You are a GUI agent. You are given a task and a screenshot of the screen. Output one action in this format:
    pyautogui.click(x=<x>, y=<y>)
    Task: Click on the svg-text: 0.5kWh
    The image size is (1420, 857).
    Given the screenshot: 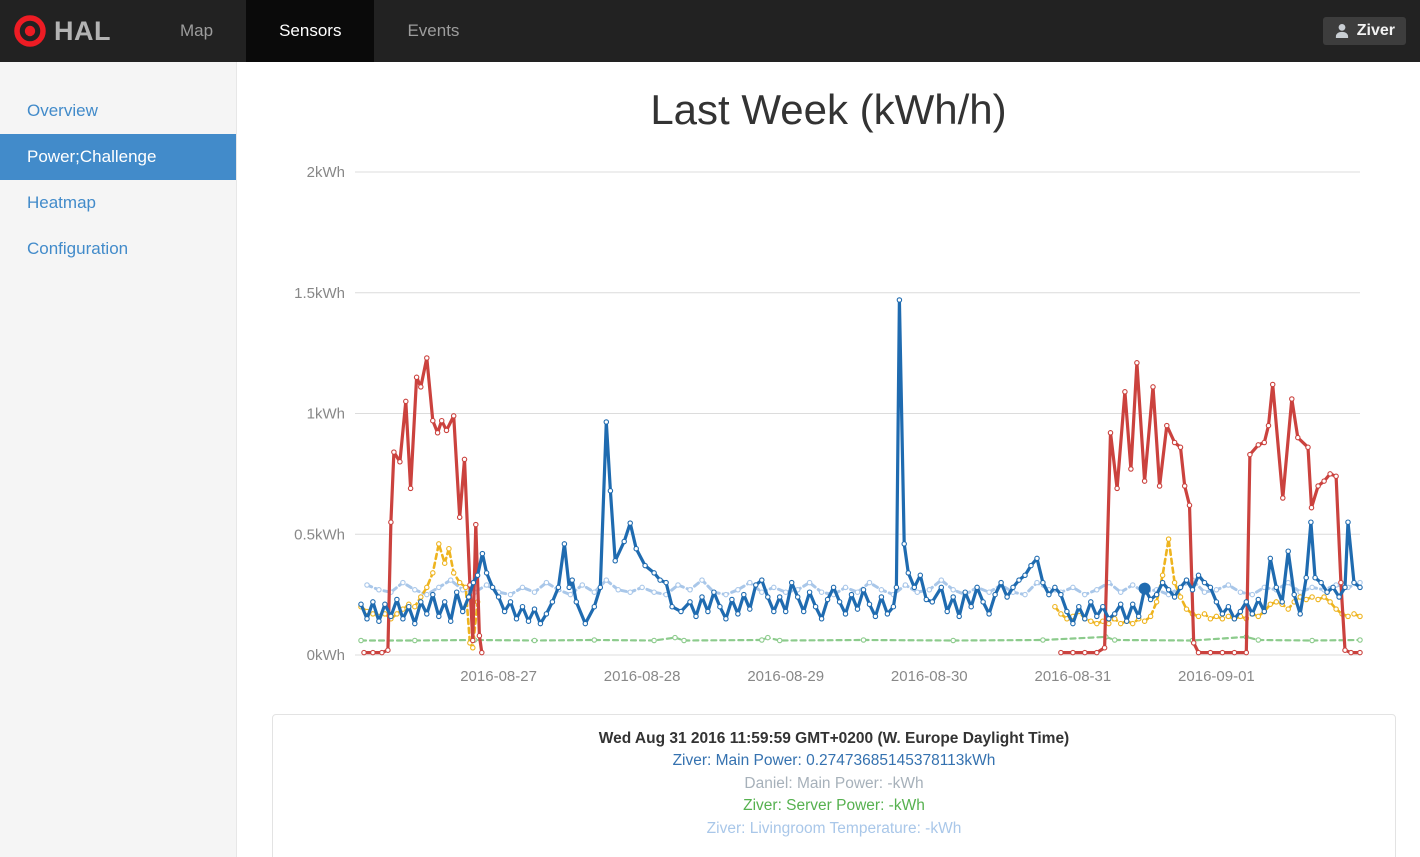 What is the action you would take?
    pyautogui.click(x=319, y=534)
    